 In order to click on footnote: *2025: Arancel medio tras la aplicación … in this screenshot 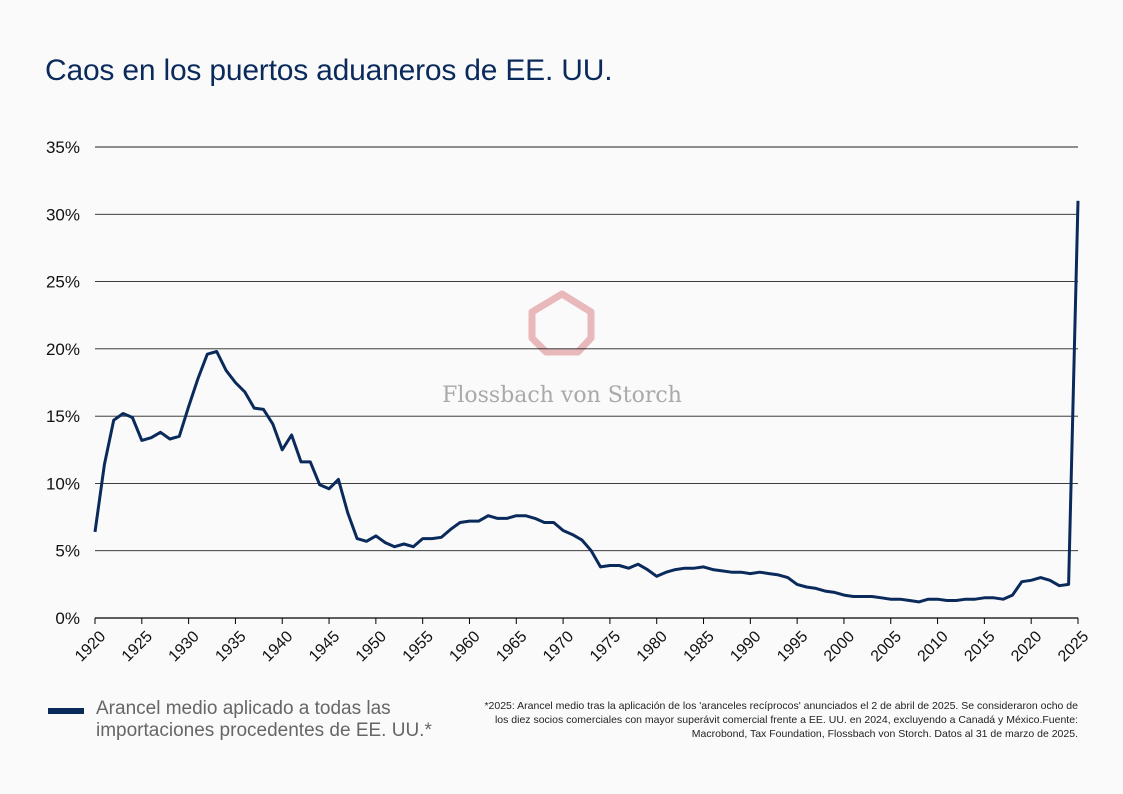, I will do `click(781, 720)`.